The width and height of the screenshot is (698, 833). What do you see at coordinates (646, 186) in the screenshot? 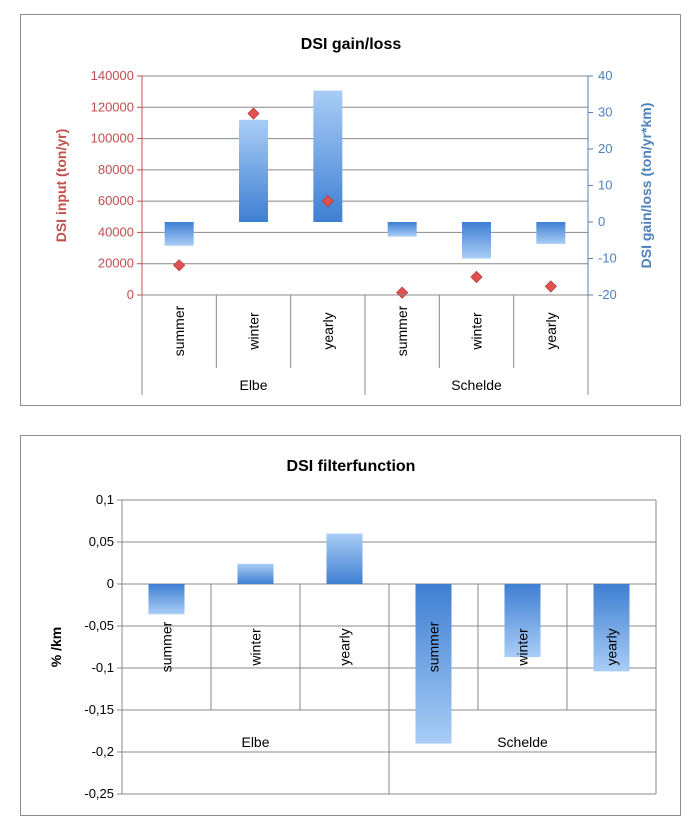
I see `right-axis-title: DSI gain/loss (ton/yr*km)` at bounding box center [646, 186].